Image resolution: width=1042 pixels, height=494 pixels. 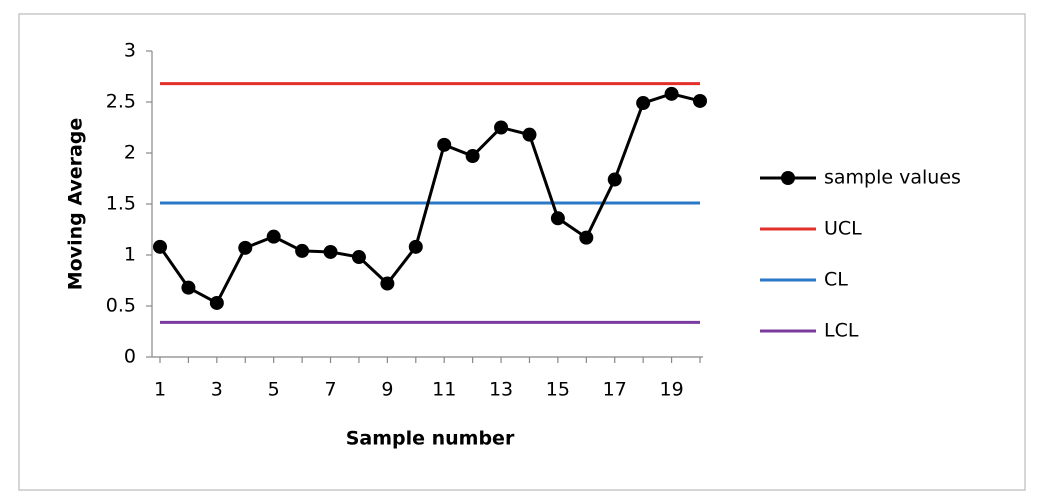 What do you see at coordinates (76, 204) in the screenshot?
I see `y-axis-title: Moving Average` at bounding box center [76, 204].